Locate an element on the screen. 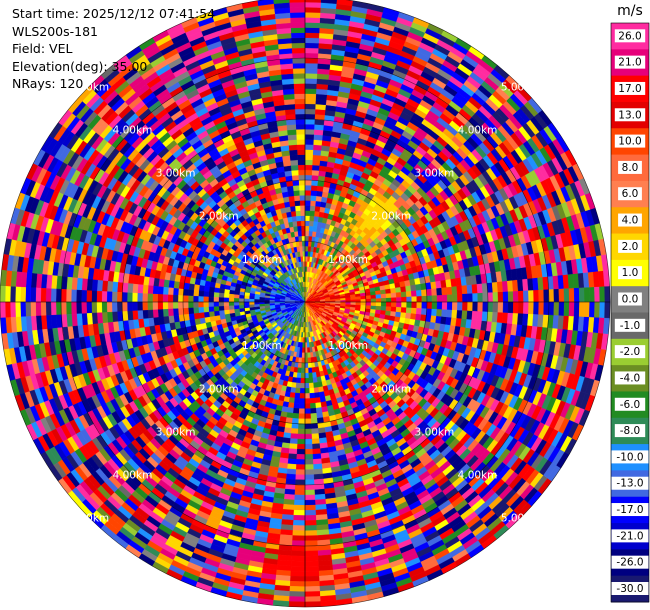 This screenshot has height=610, width=650. instrument-label: WLS200s-181 is located at coordinates (55, 31).